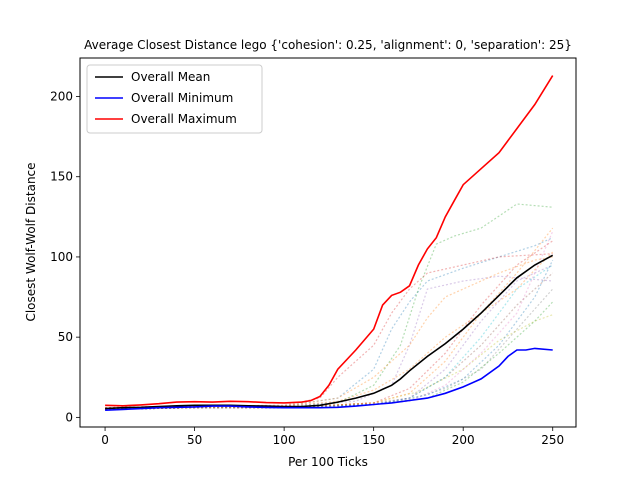 The image size is (640, 480). I want to click on y-axis: 0 50 100 150 200, so click(65, 257).